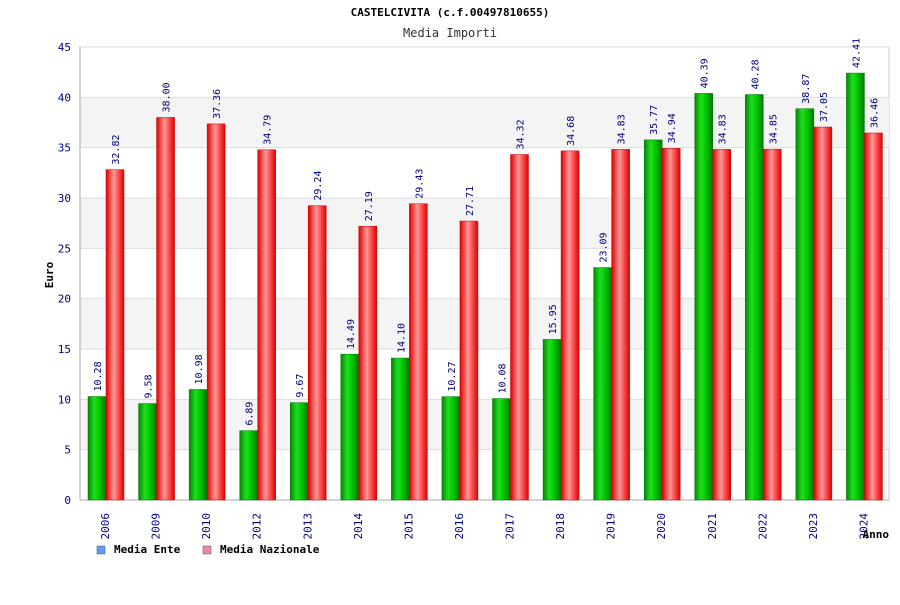 Image resolution: width=900 pixels, height=605 pixels. What do you see at coordinates (755, 74) in the screenshot?
I see `bar-value-label: 40.28` at bounding box center [755, 74].